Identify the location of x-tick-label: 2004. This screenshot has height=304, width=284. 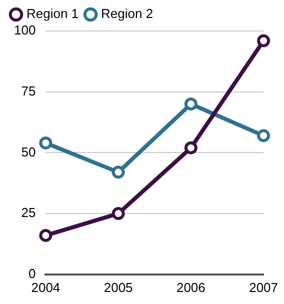
(45, 287).